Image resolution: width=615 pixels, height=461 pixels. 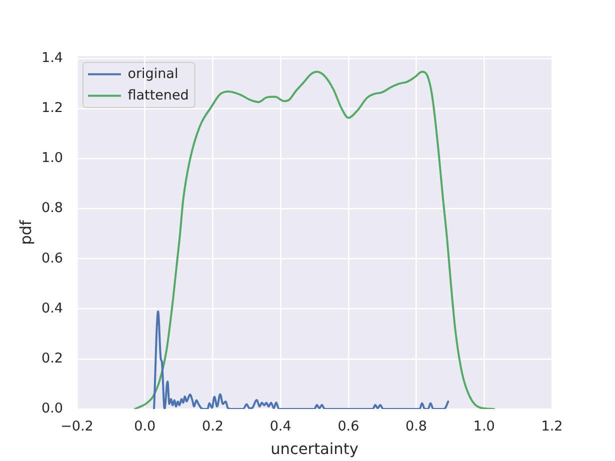 What do you see at coordinates (213, 426) in the screenshot?
I see `x-tick-label: 0.2` at bounding box center [213, 426].